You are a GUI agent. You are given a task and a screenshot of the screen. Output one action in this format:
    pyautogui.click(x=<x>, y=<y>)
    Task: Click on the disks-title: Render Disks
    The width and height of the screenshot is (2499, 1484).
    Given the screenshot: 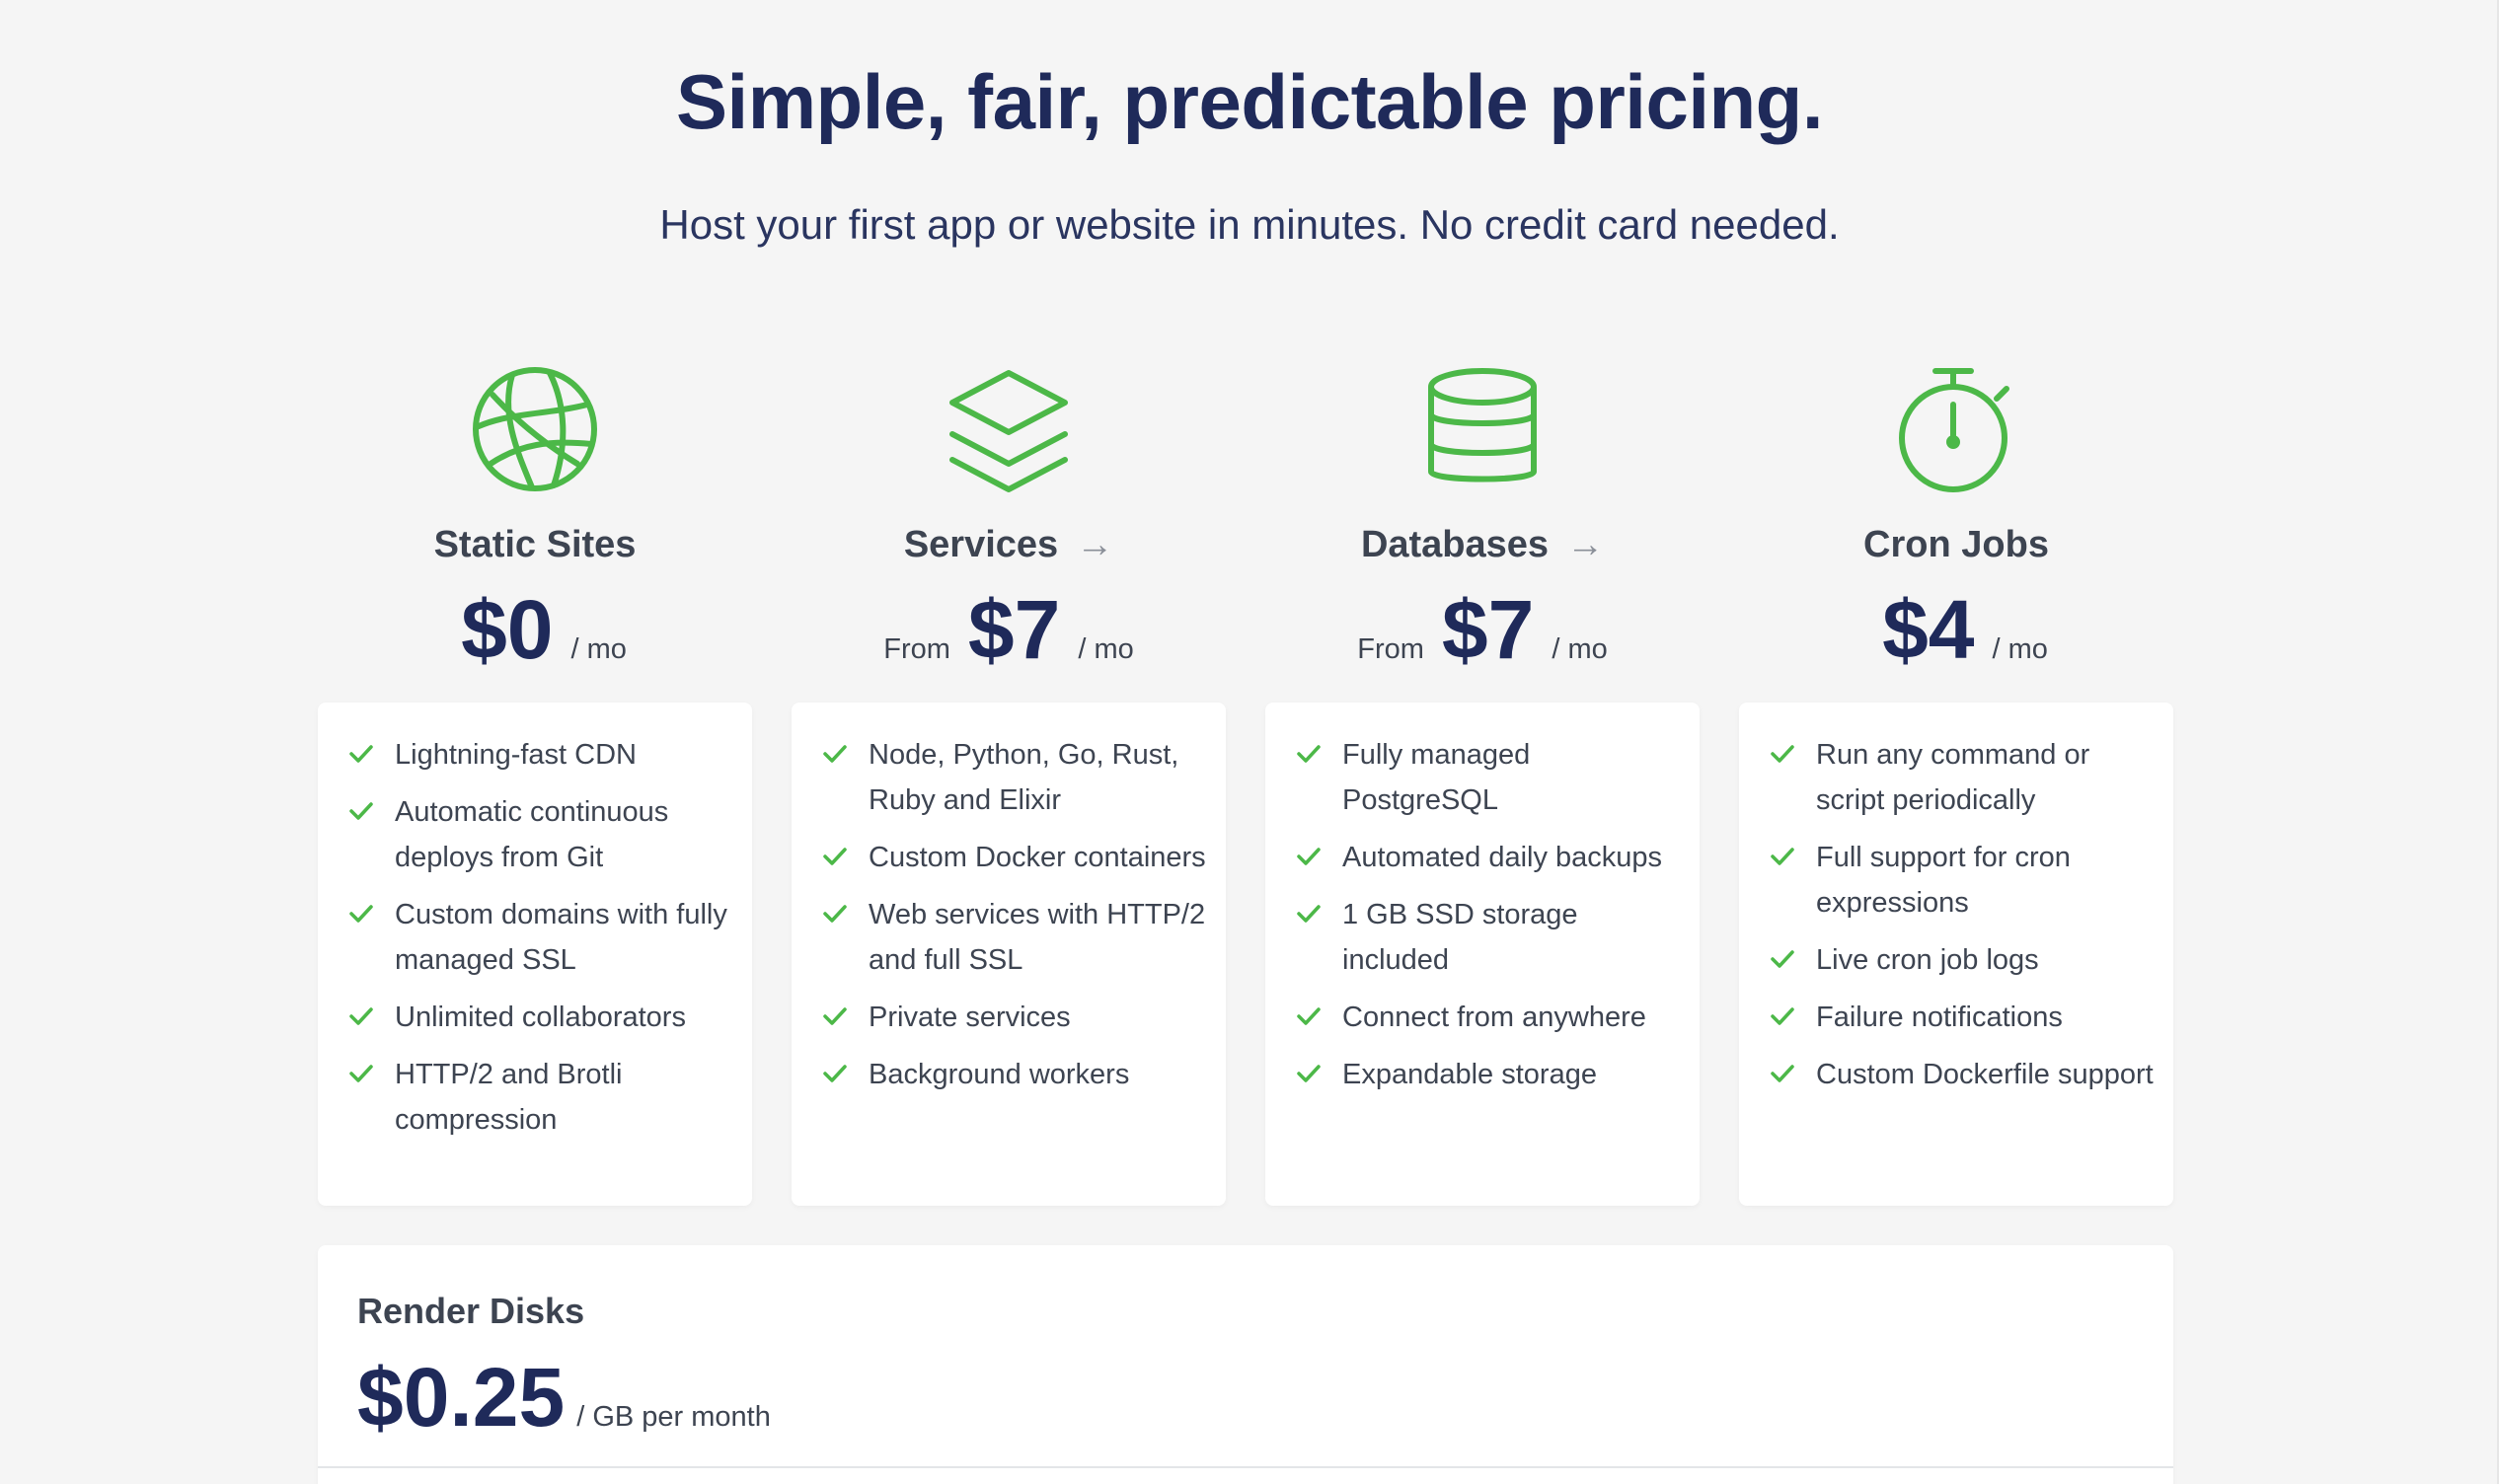 What is the action you would take?
    pyautogui.click(x=471, y=1311)
    